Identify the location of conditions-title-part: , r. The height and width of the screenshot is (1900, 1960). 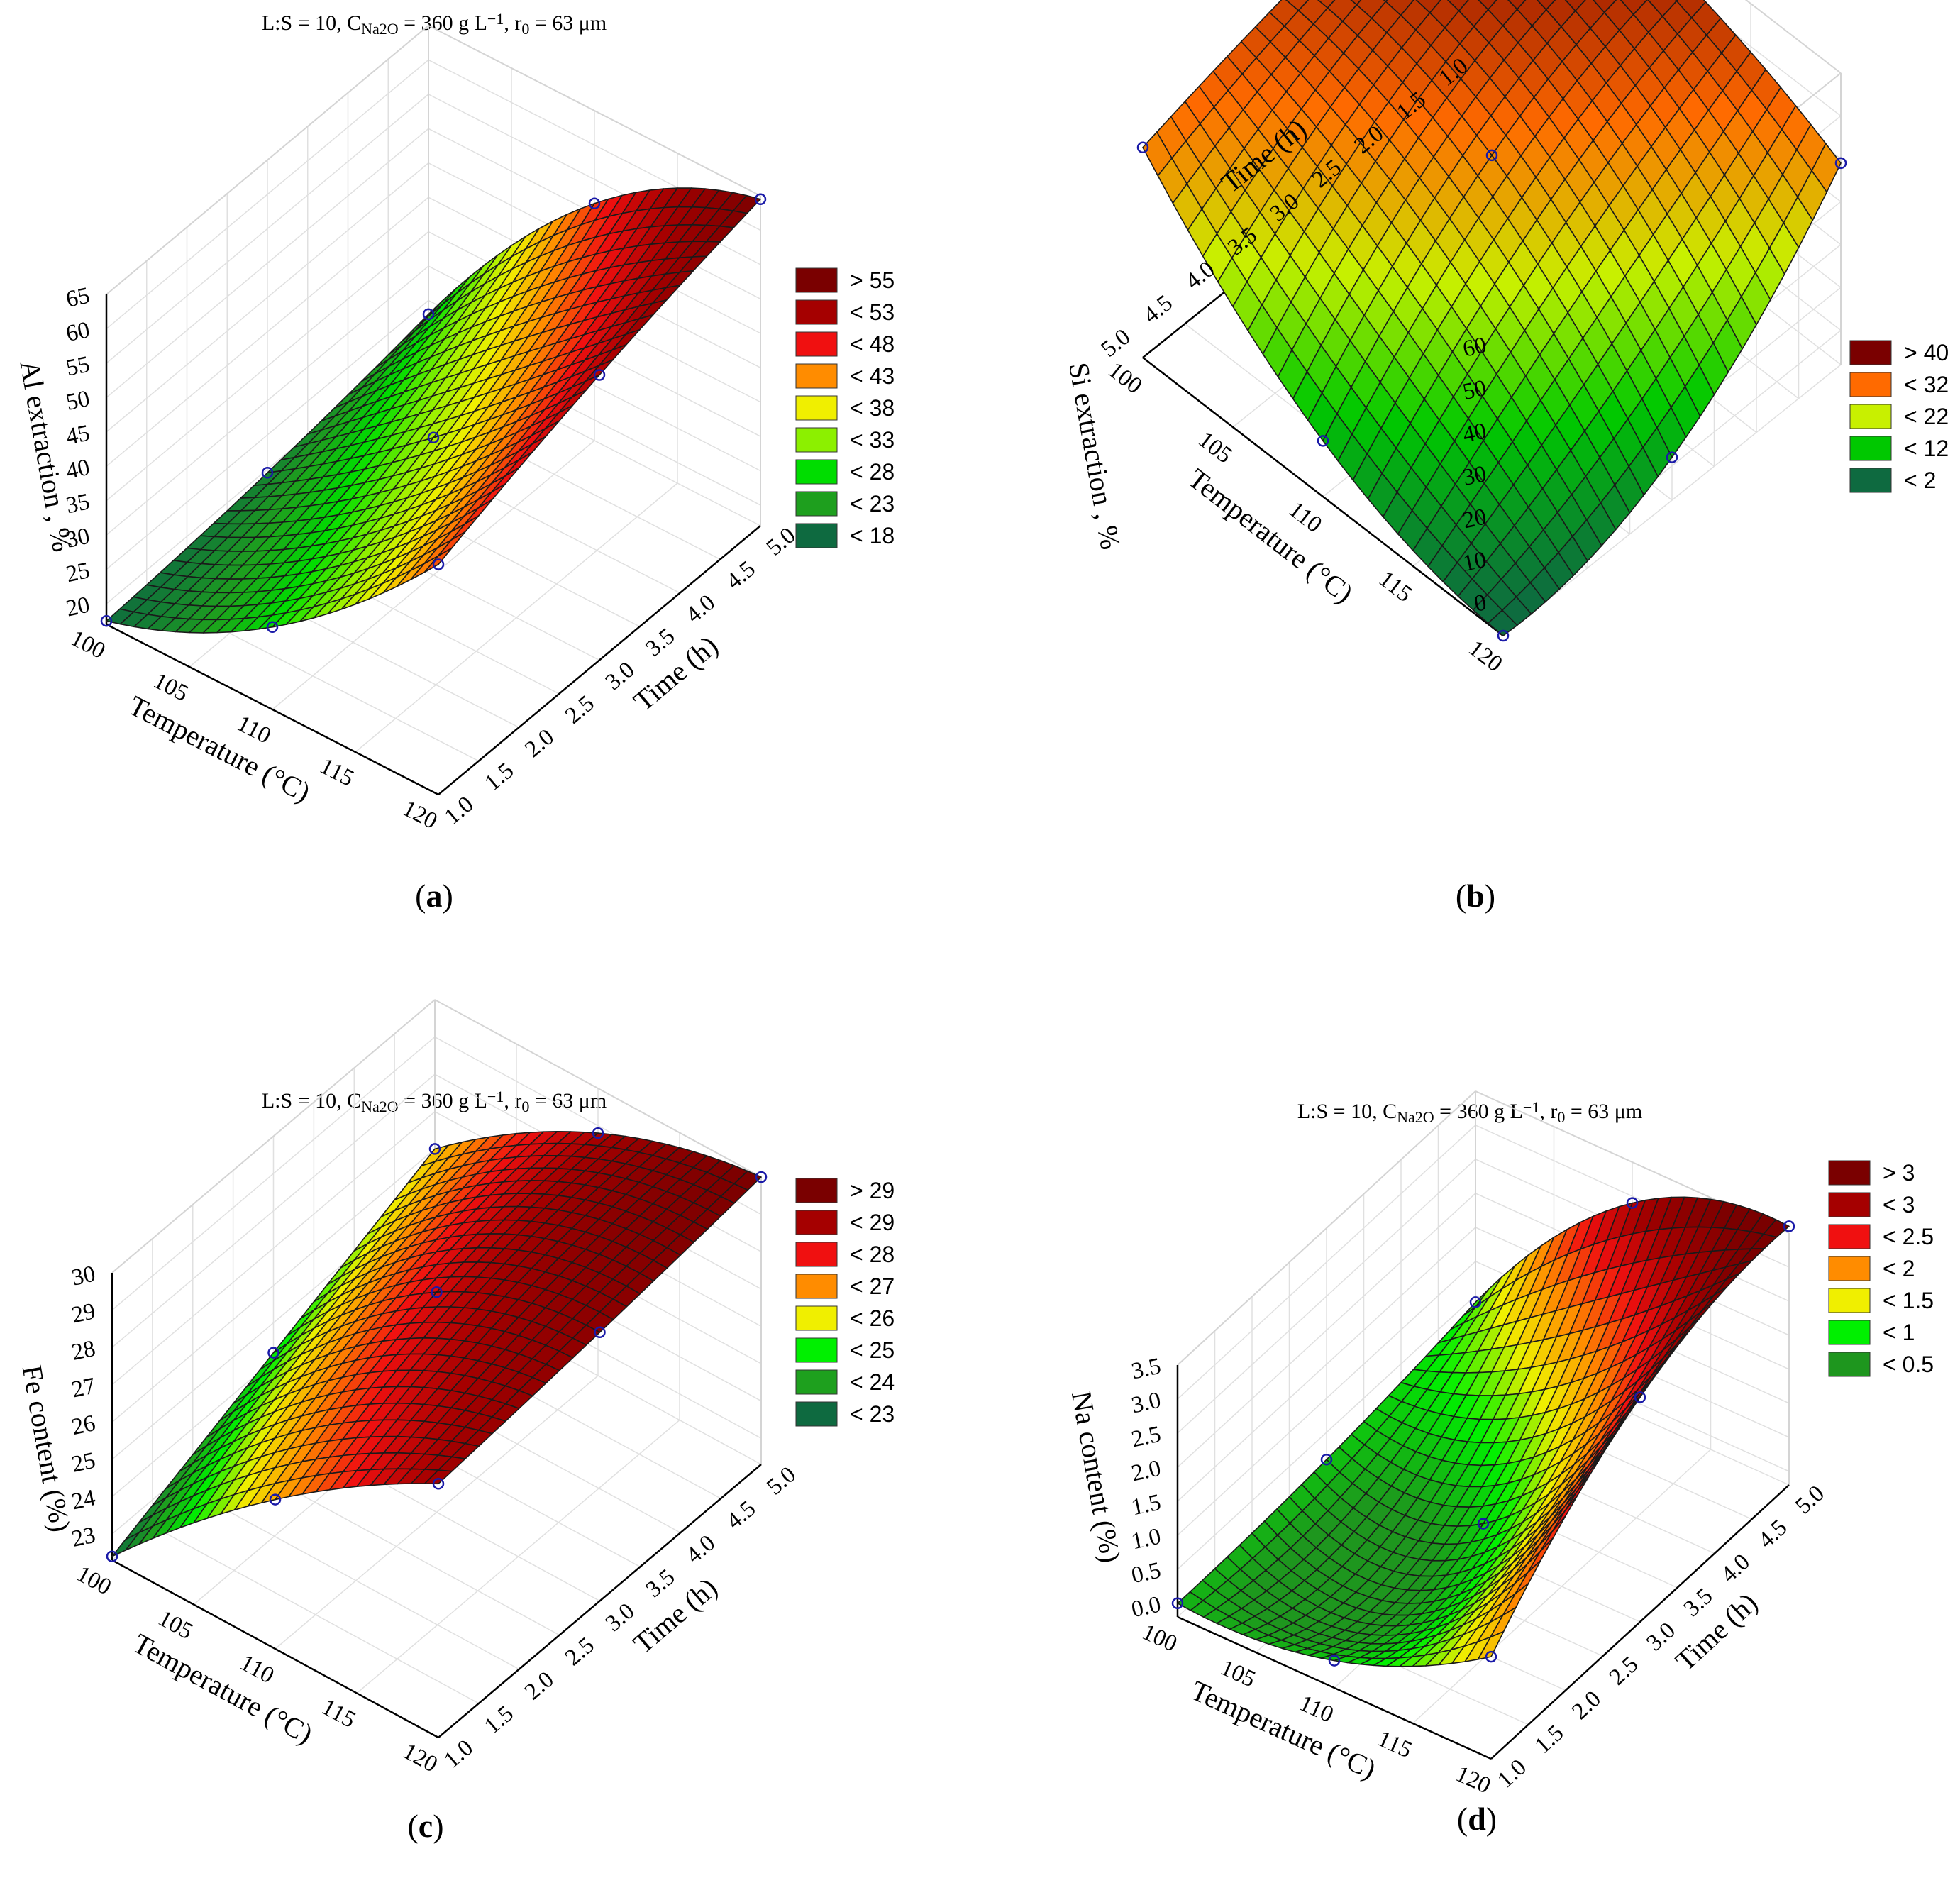
(1548, 1111).